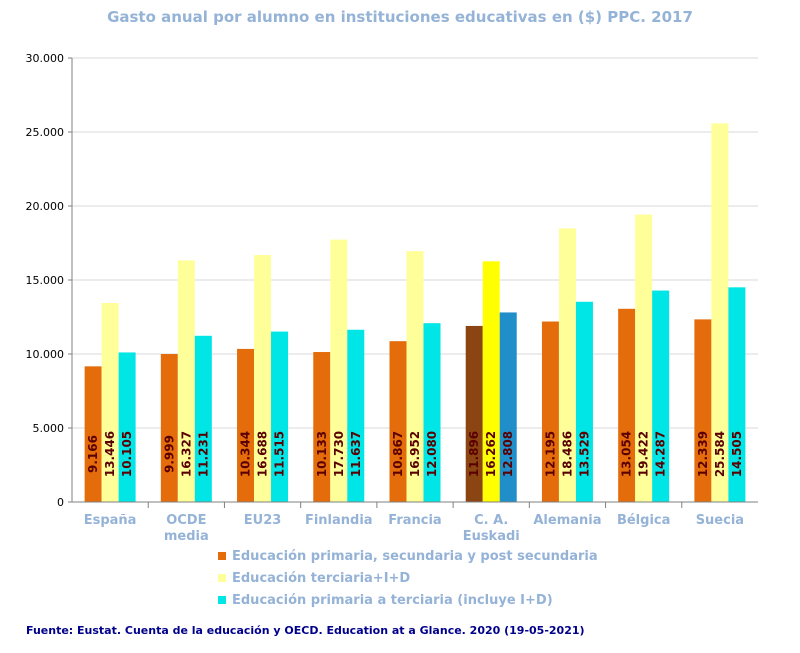 This screenshot has height=653, width=800. Describe the element at coordinates (45, 280) in the screenshot. I see `y-tick-label: 15.000` at that location.